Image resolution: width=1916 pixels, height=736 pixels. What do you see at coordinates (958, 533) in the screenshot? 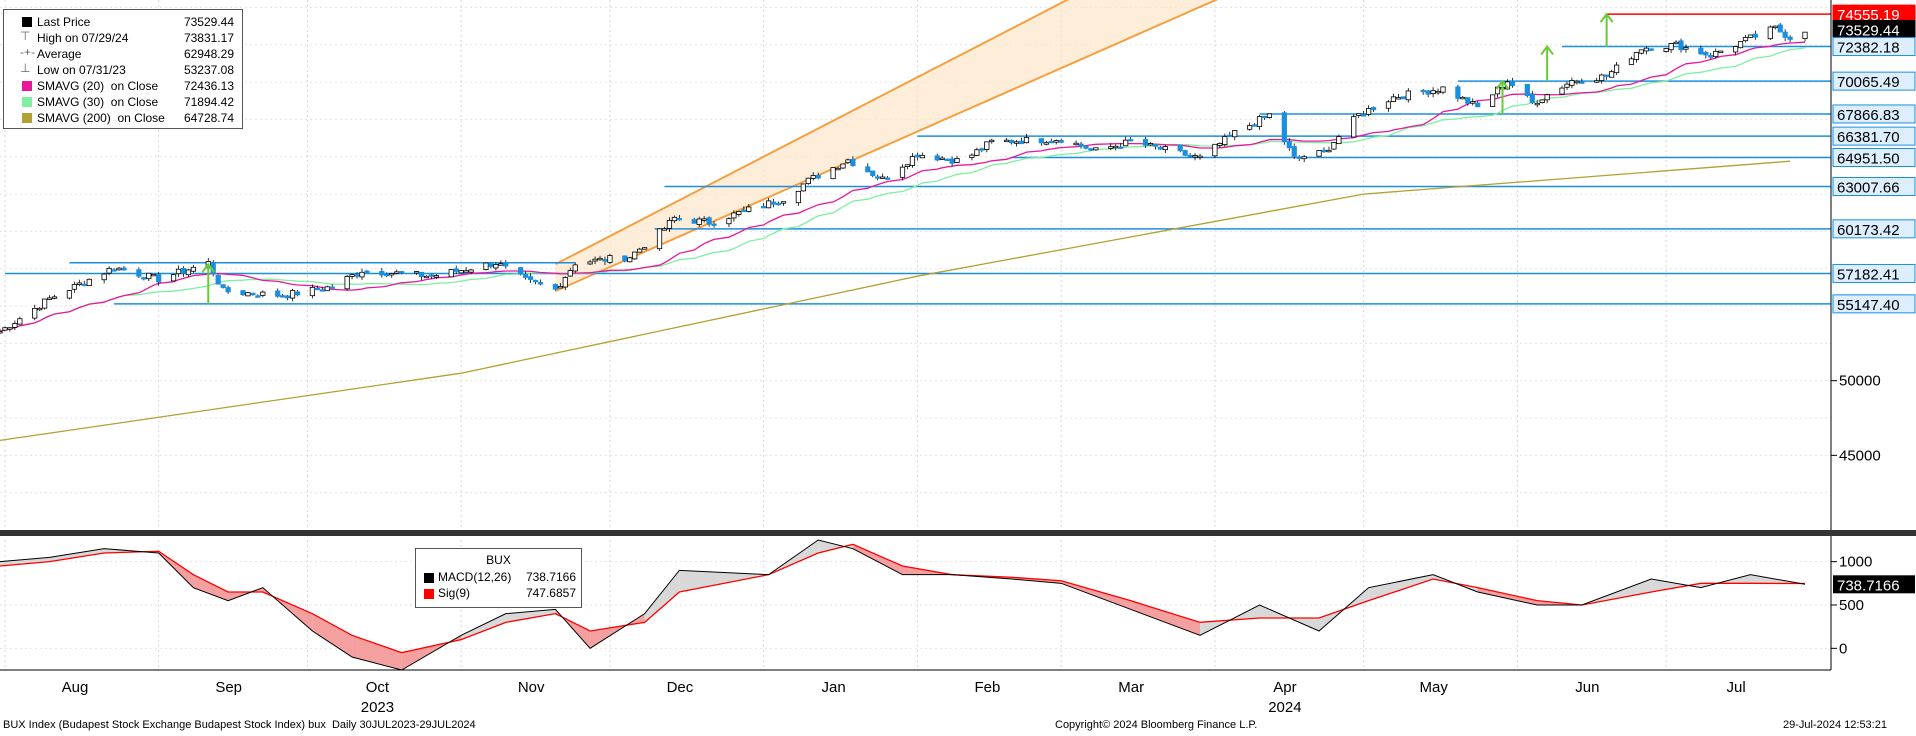
I see `panel-divider` at bounding box center [958, 533].